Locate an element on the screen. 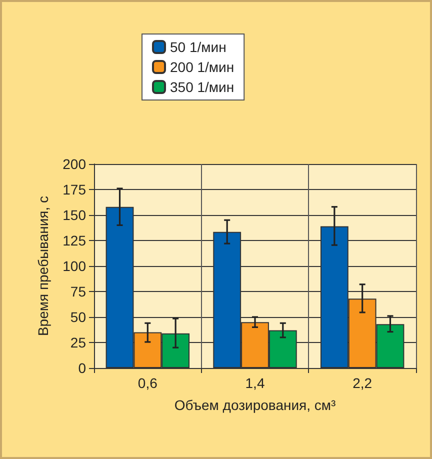  y-tick-label: 50 is located at coordinates (78, 317).